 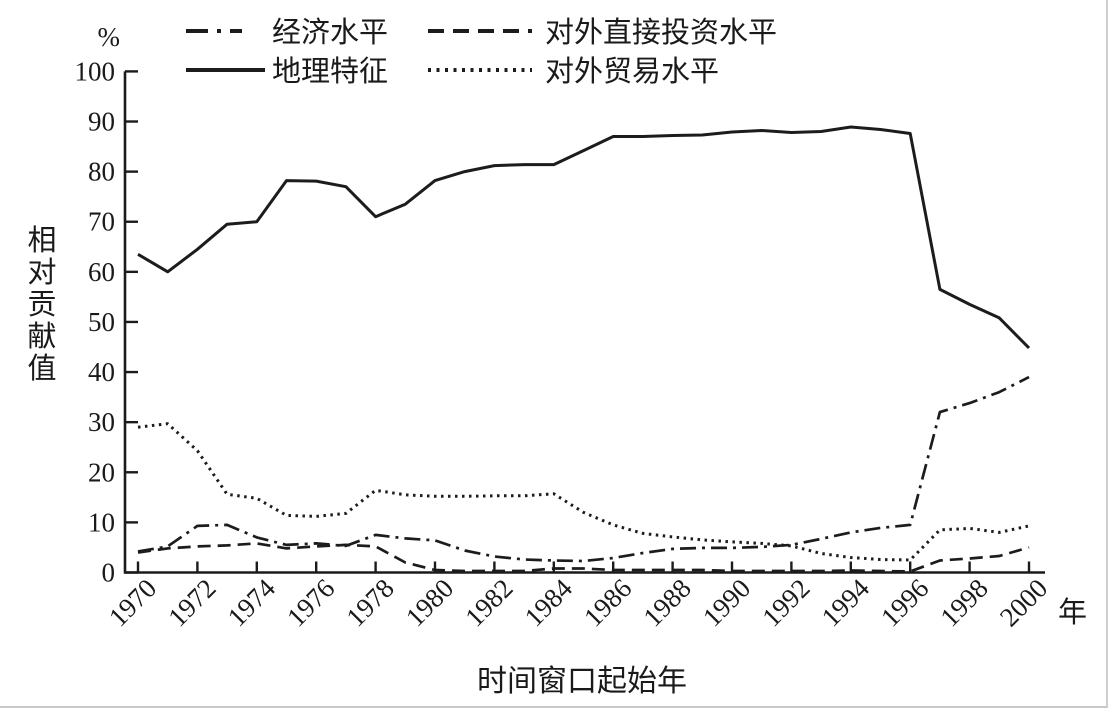 I want to click on x-tick-label: 1994, so click(x=846, y=603).